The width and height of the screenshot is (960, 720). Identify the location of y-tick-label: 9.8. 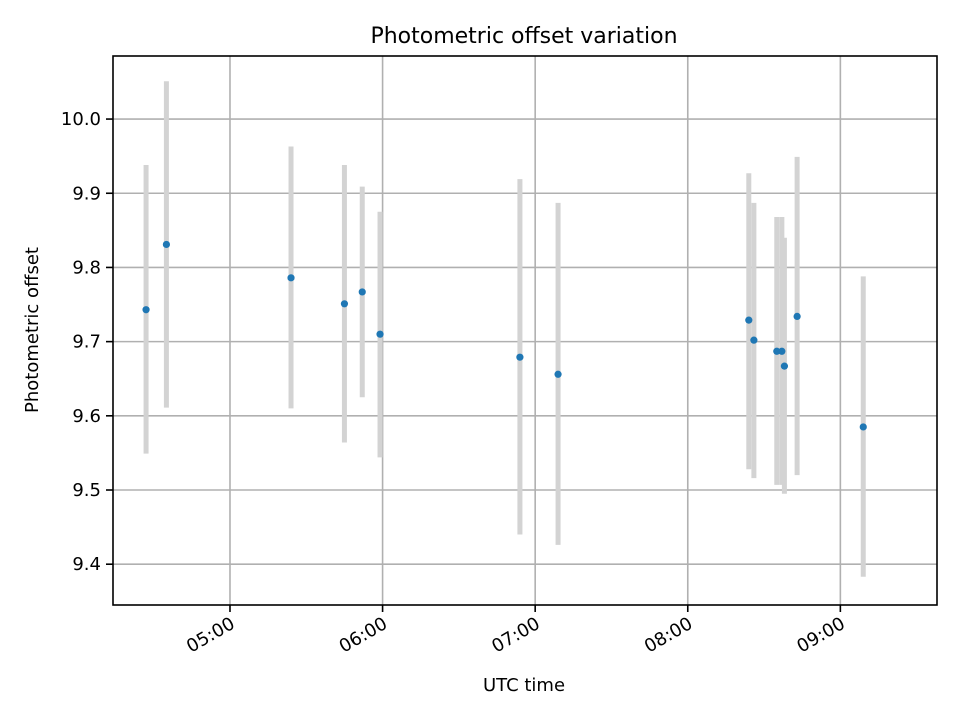
(86, 267).